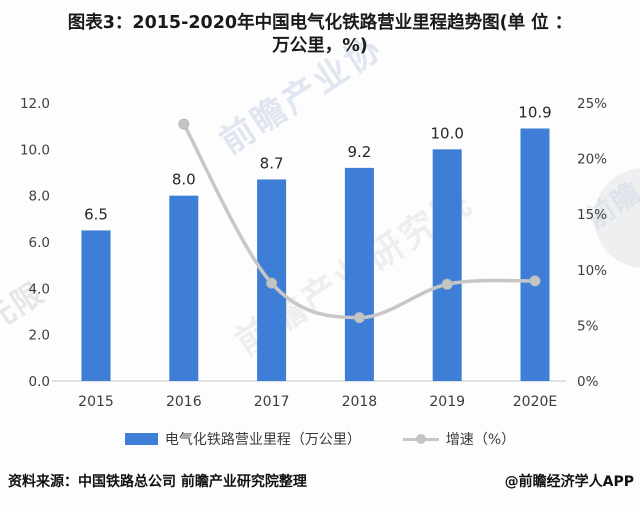 This screenshot has width=640, height=510. I want to click on left-axis-tick: 6.0, so click(39, 243).